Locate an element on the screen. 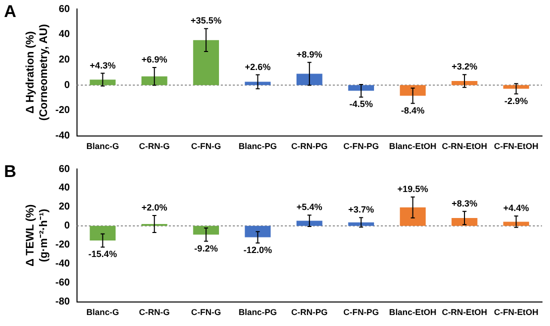 This screenshot has height=326, width=550. y-axis-title: Δ Hydration (%) (Corneometry, AU) is located at coordinates (37, 72).